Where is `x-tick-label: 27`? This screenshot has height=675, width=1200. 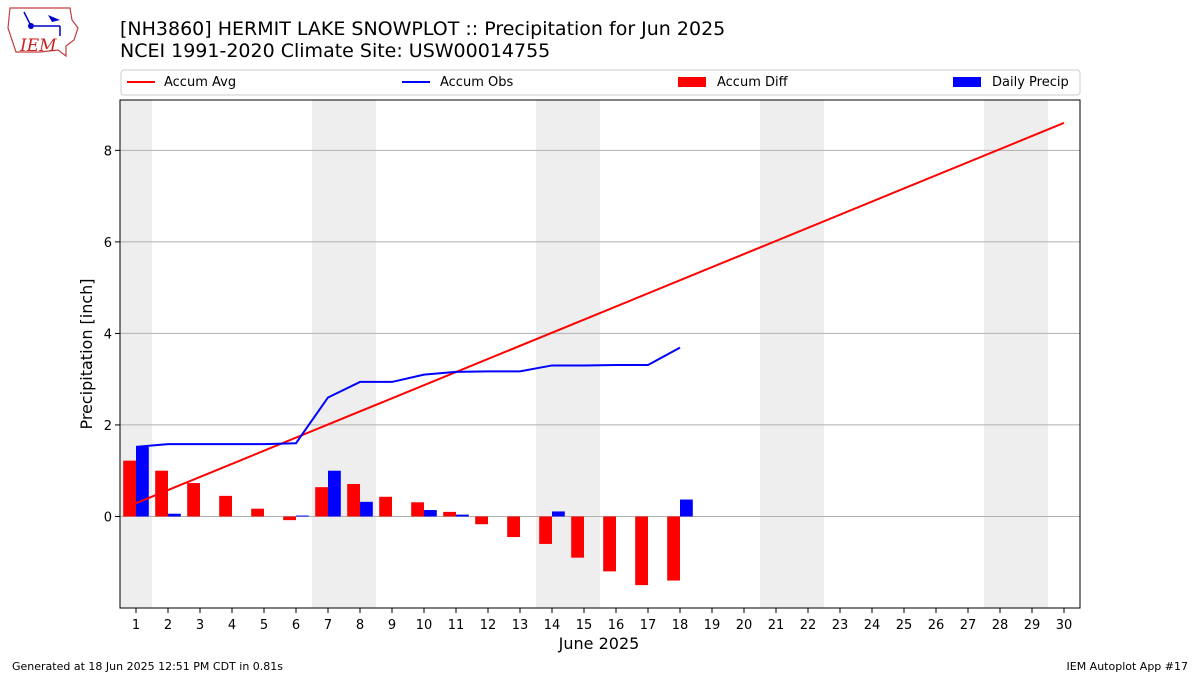
x-tick-label: 27 is located at coordinates (968, 625).